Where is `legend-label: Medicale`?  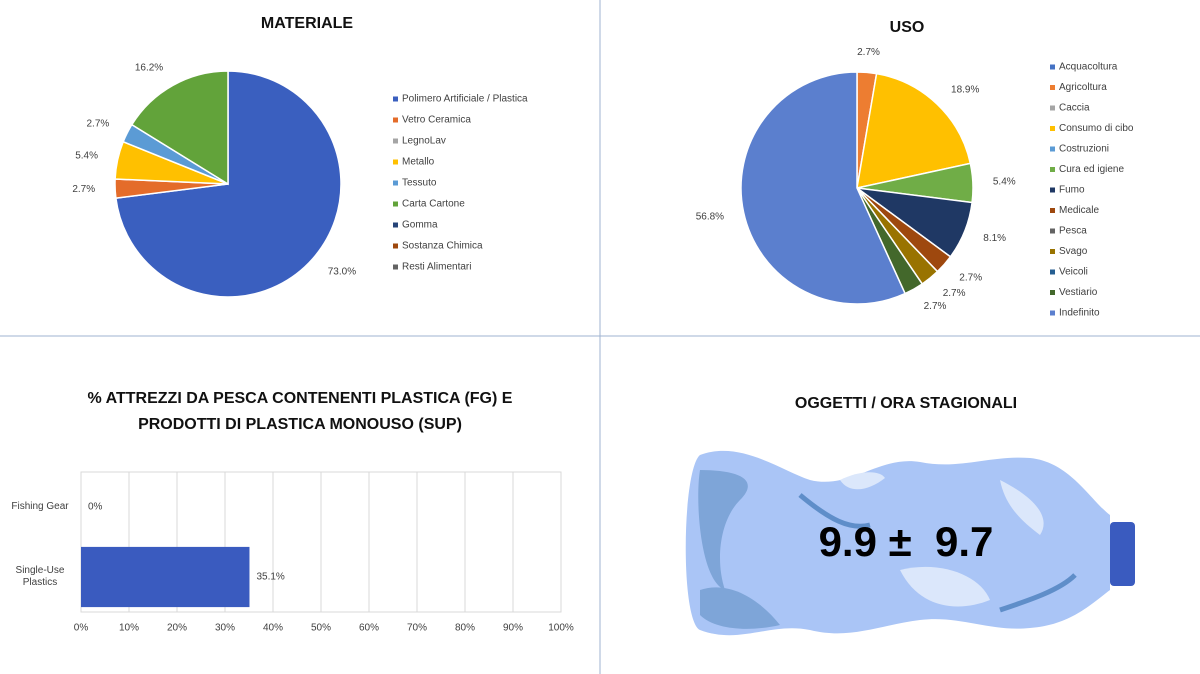 legend-label: Medicale is located at coordinates (1079, 210).